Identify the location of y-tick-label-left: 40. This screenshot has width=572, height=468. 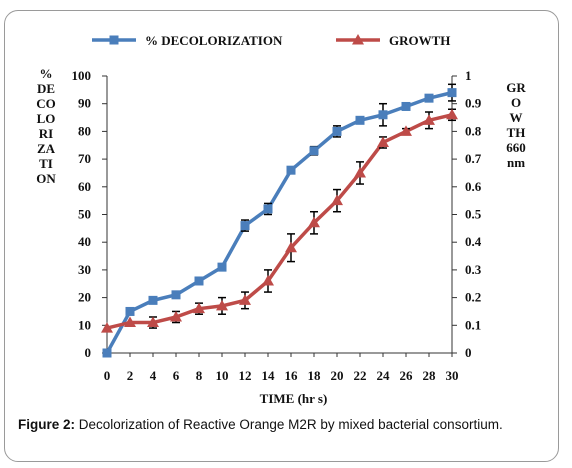
(84, 241).